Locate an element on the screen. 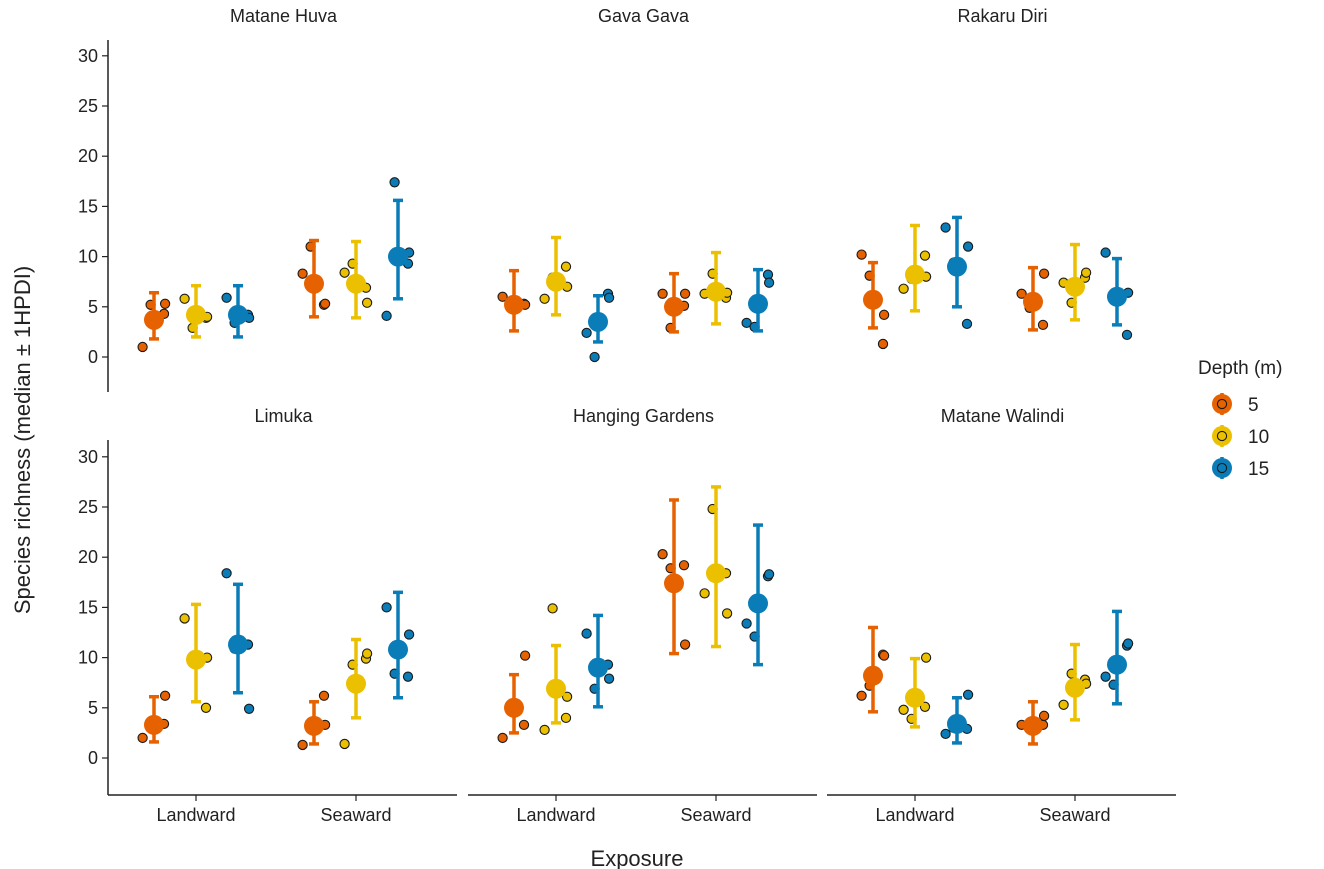 The width and height of the screenshot is (1324, 869). y-axis-title: Species richness (median ± 1HPDI) is located at coordinates (22, 440).